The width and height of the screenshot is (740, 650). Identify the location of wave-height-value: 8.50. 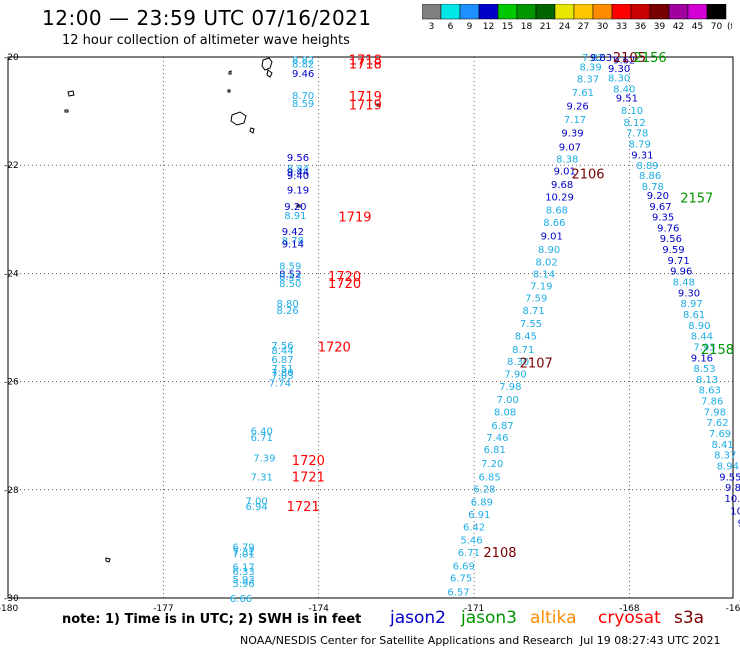
(290, 284).